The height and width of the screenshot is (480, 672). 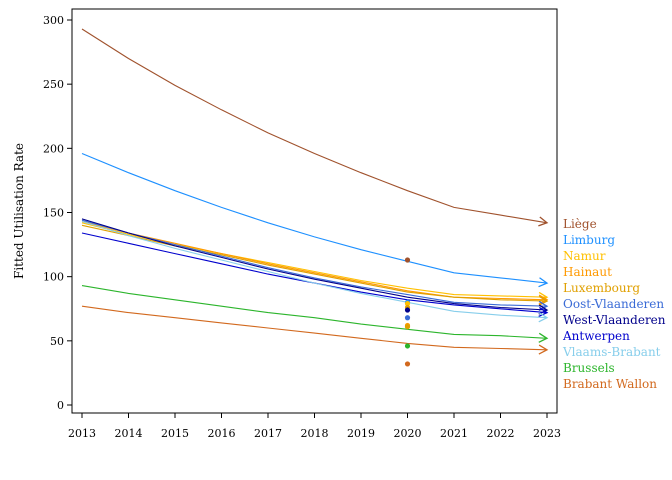 I want to click on legend-label-6: West-Vlaanderen, so click(x=614, y=320).